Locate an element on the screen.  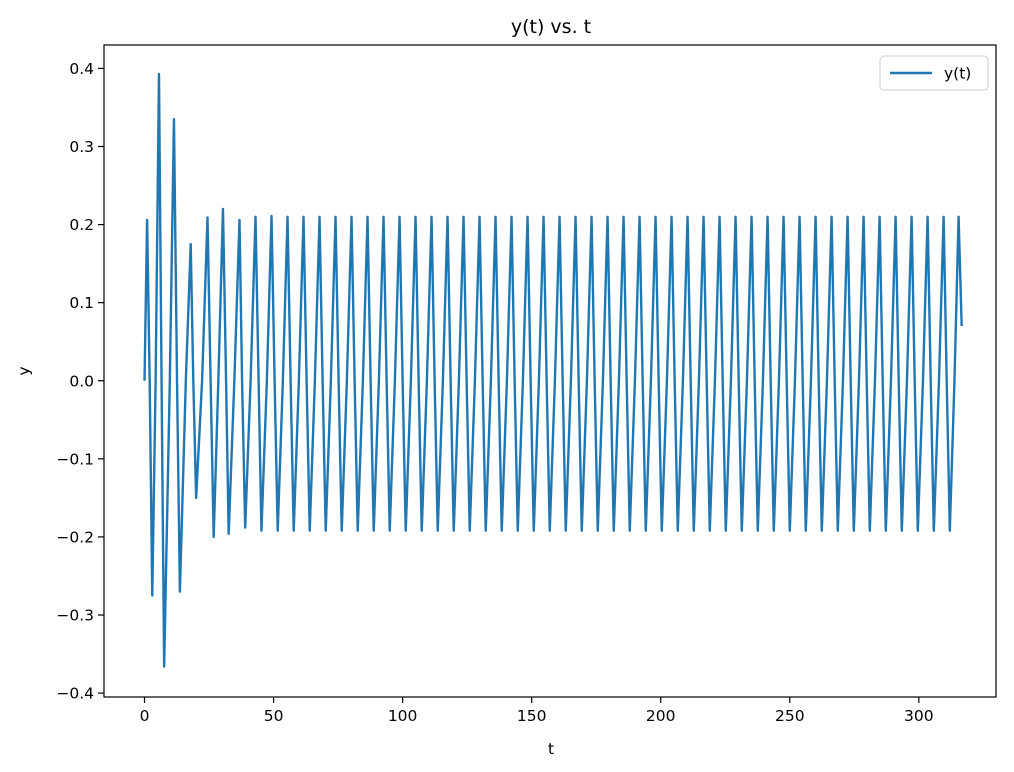
x-tick-label: 250 is located at coordinates (790, 716).